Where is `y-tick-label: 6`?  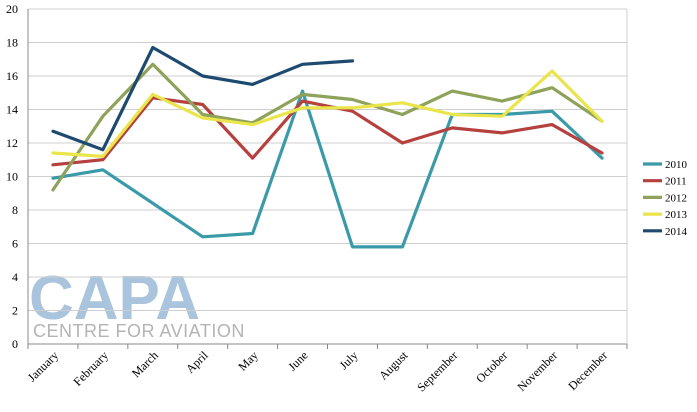 y-tick-label: 6 is located at coordinates (15, 244).